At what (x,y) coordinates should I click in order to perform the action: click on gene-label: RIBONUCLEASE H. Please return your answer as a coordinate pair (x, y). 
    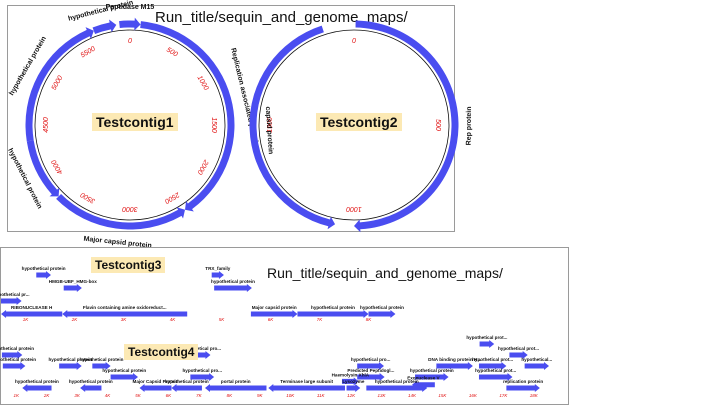
    Looking at the image, I should click on (32, 307).